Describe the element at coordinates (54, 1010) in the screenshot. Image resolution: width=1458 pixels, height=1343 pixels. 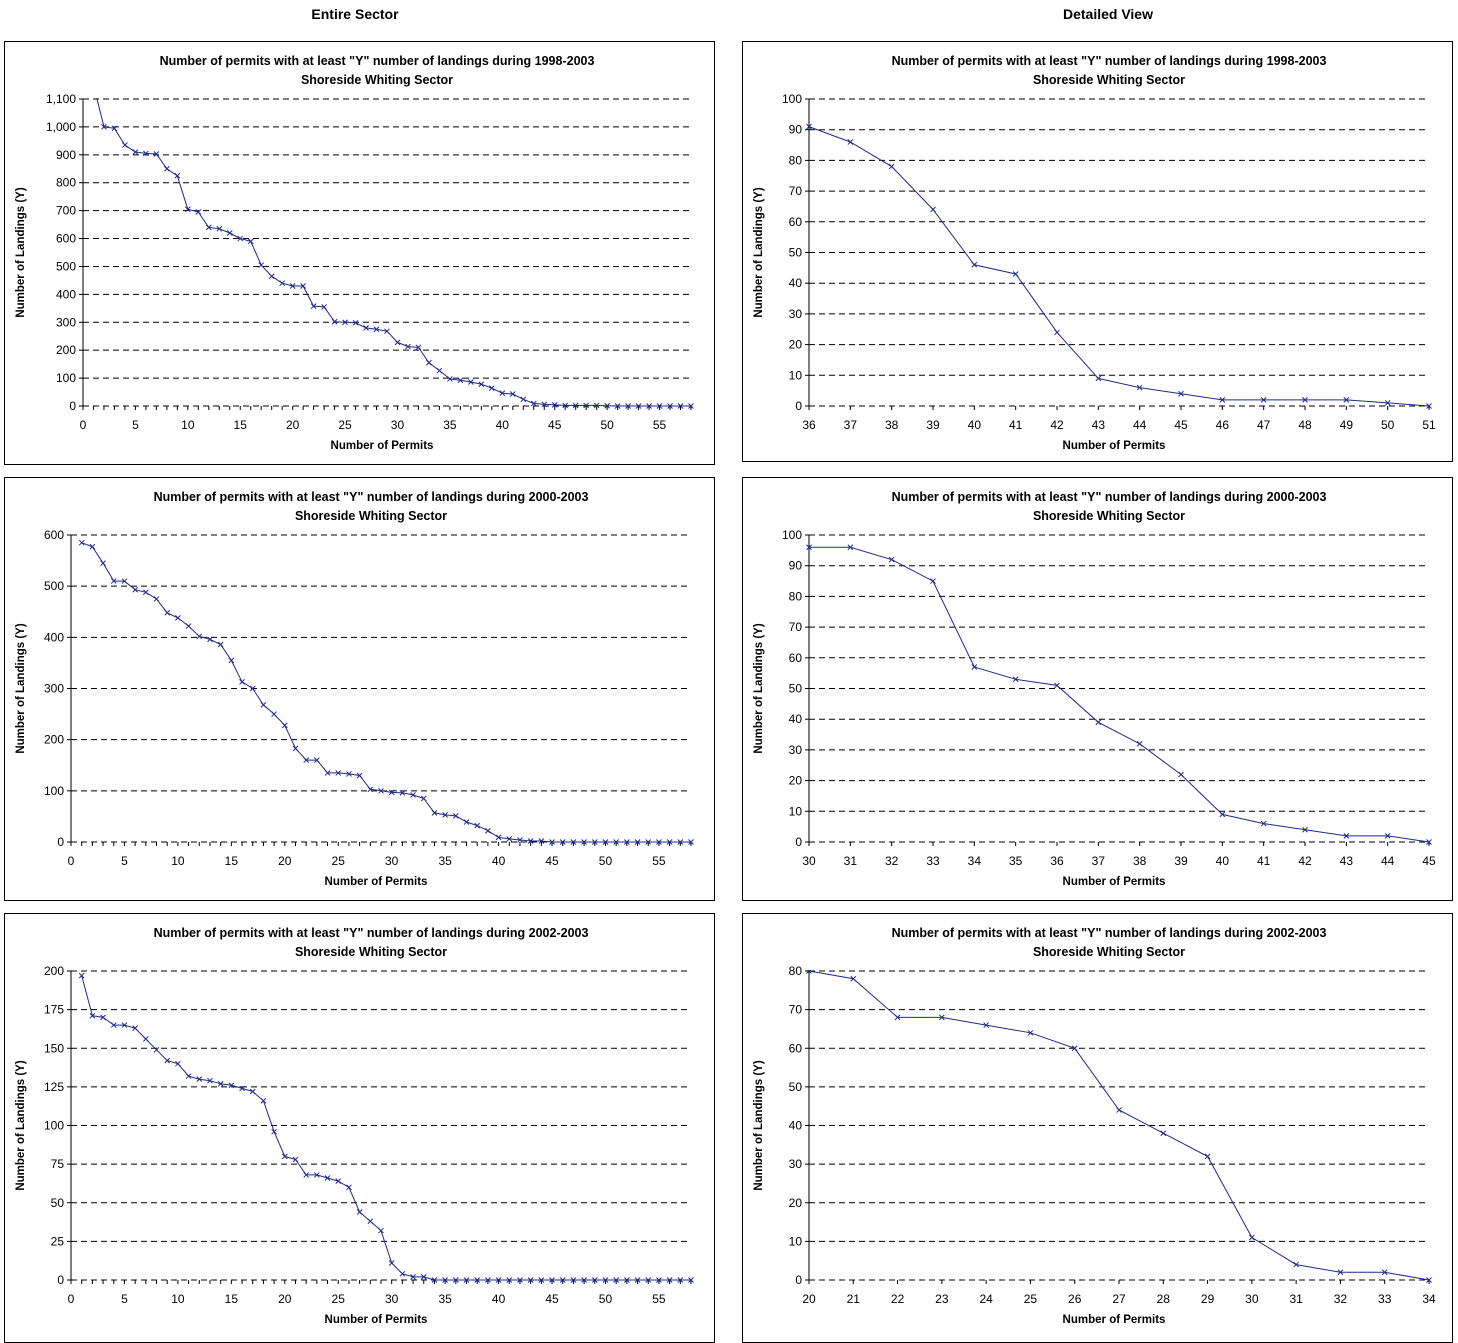
I see `y-tick-label: 175` at that location.